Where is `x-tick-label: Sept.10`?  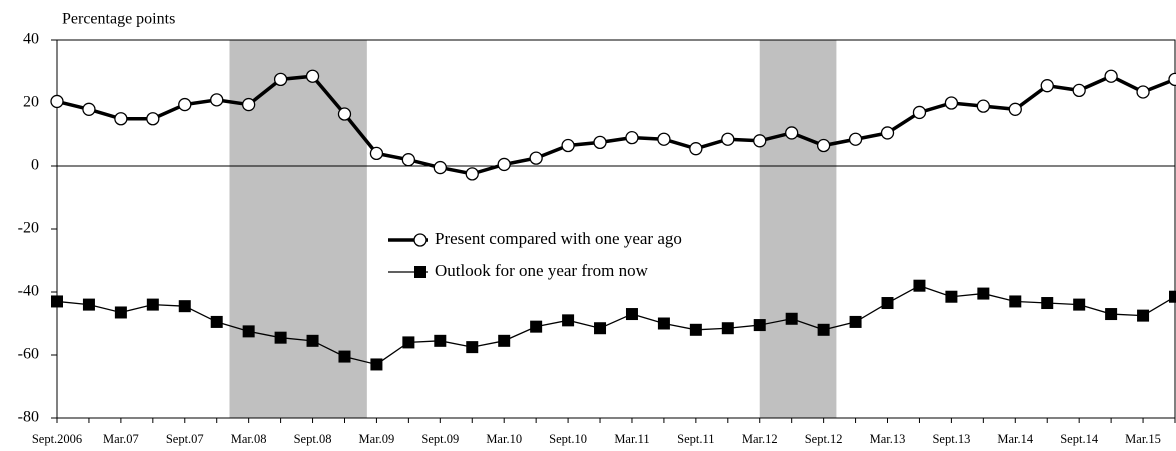 x-tick-label: Sept.10 is located at coordinates (568, 439).